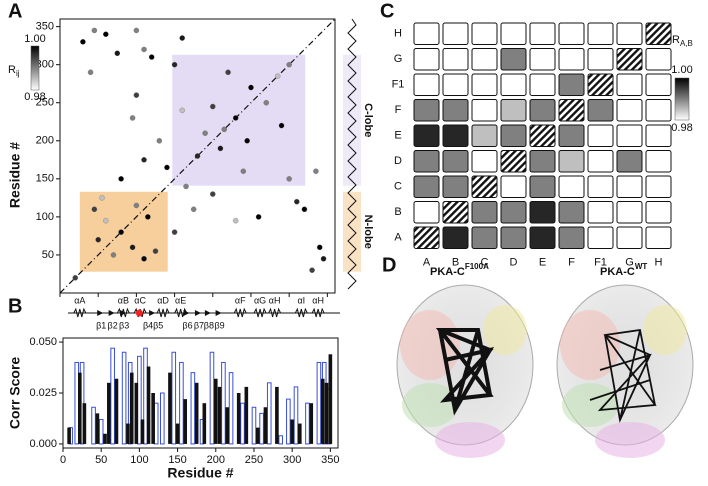 Image resolution: width=708 pixels, height=486 pixels. I want to click on y-axis-label: Residue #, so click(15, 175).